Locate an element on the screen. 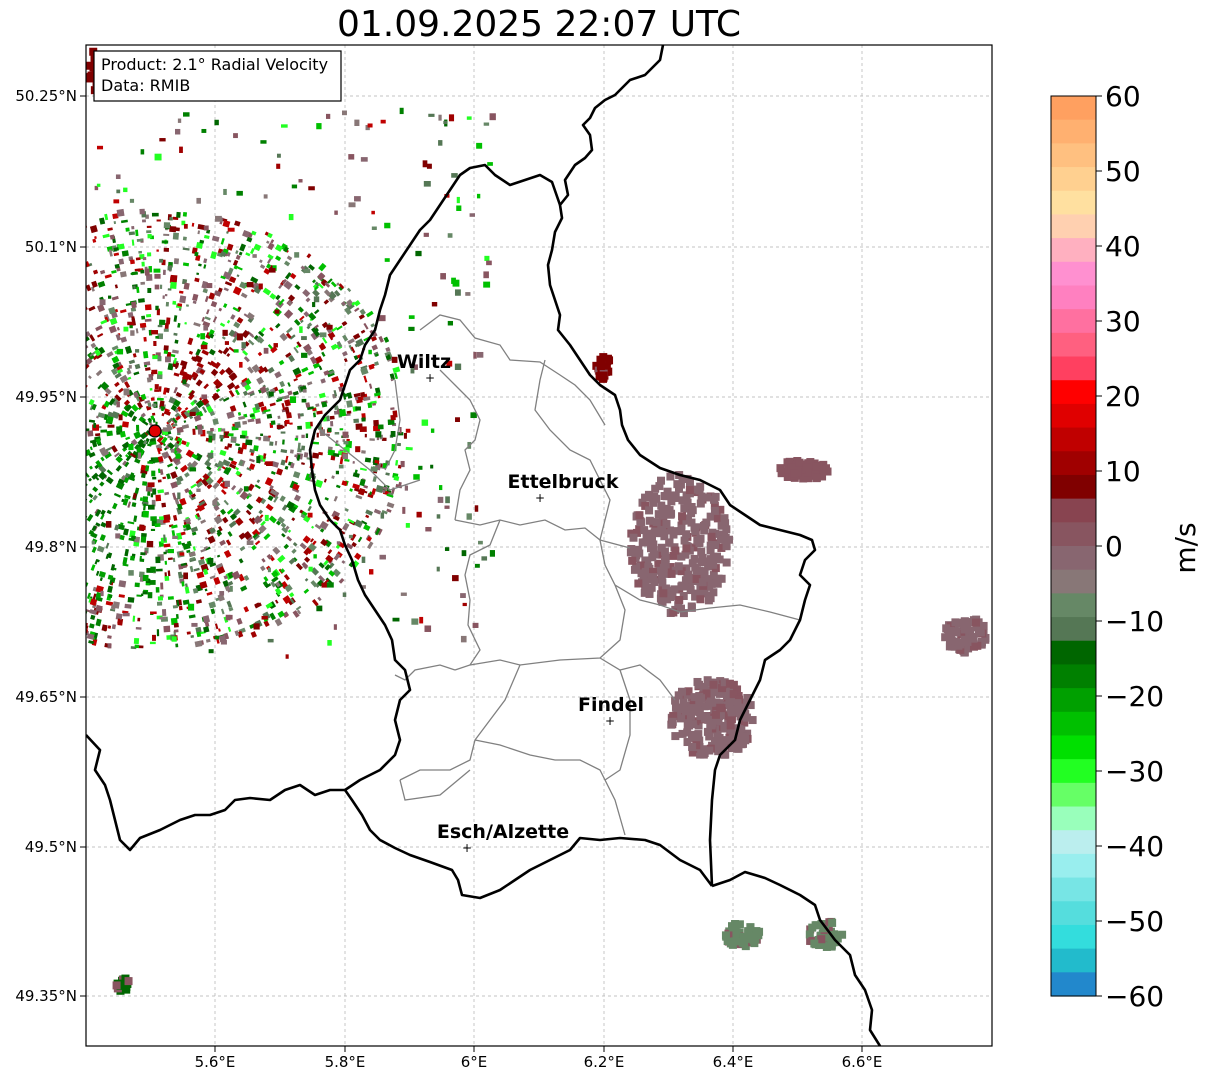  colorbar-tick-label: 10 is located at coordinates (1123, 471).